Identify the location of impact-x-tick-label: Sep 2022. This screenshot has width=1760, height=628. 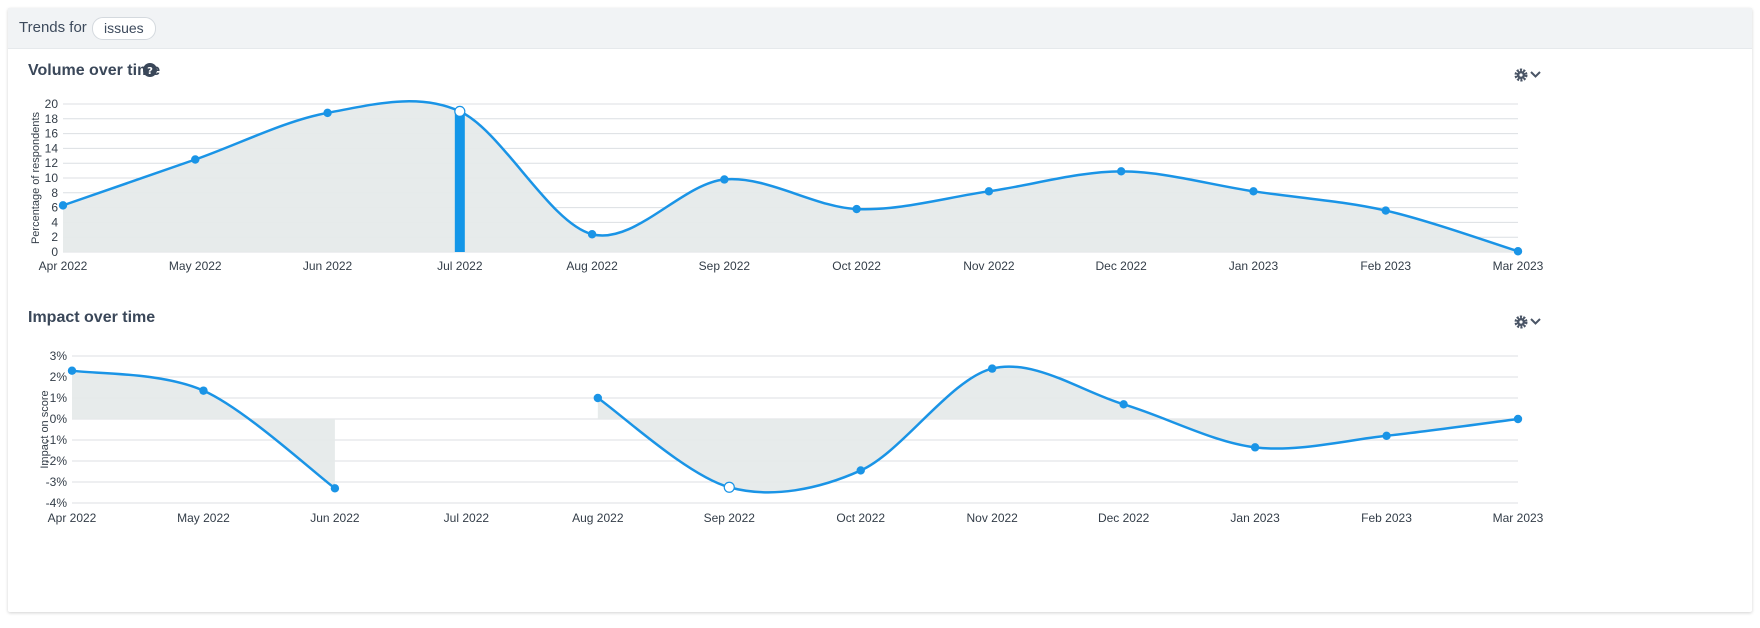
(730, 518).